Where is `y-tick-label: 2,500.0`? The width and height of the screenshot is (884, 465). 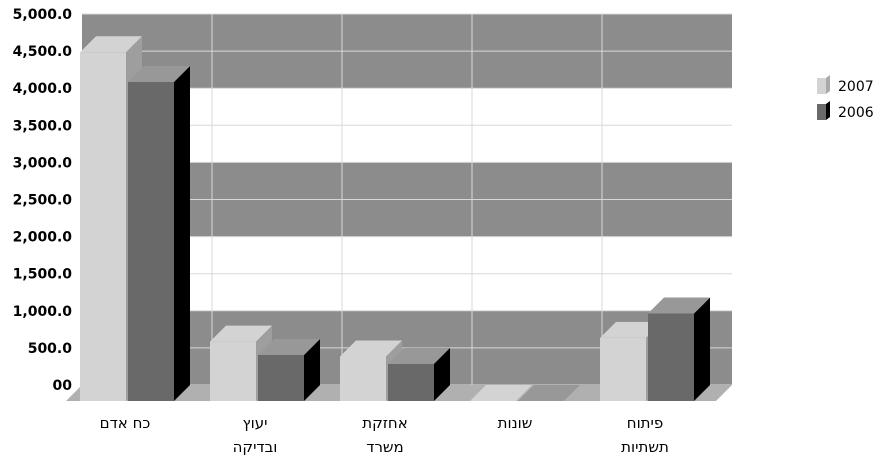 y-tick-label: 2,500.0 is located at coordinates (43, 201).